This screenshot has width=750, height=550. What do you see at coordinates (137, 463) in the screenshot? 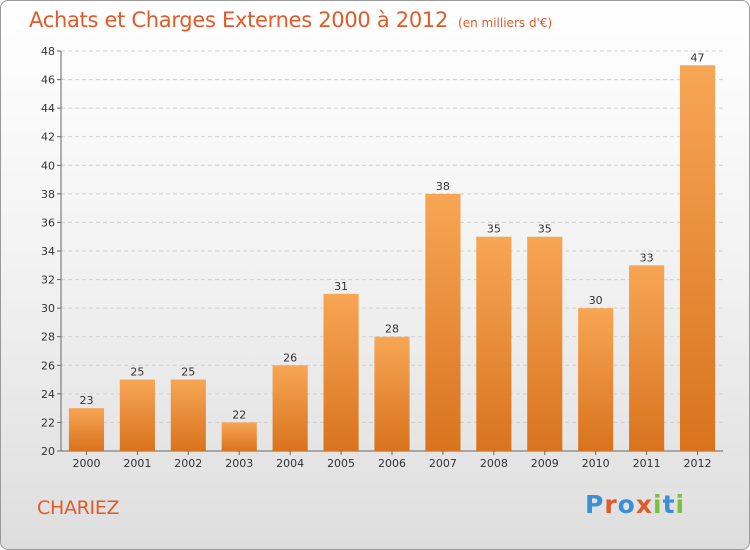
I see `x-tick-label: 2001` at bounding box center [137, 463].